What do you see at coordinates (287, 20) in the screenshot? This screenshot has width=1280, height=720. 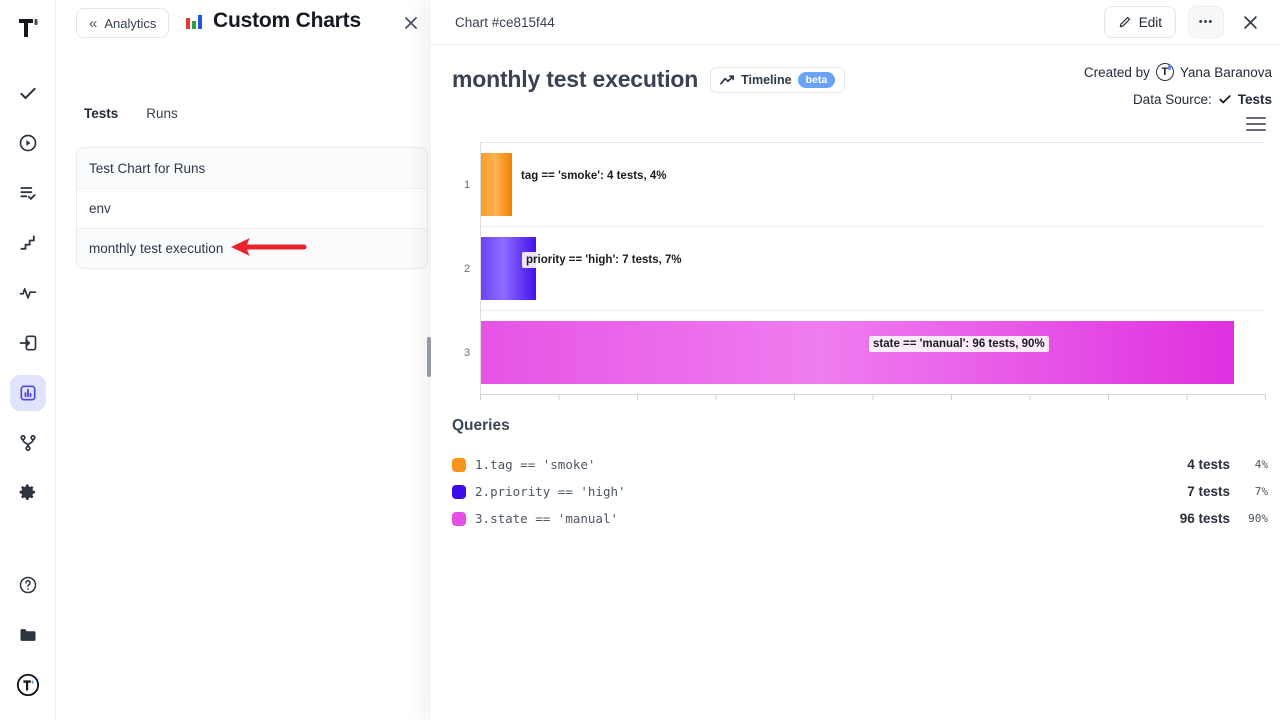 I see `page-title: Custom Charts` at bounding box center [287, 20].